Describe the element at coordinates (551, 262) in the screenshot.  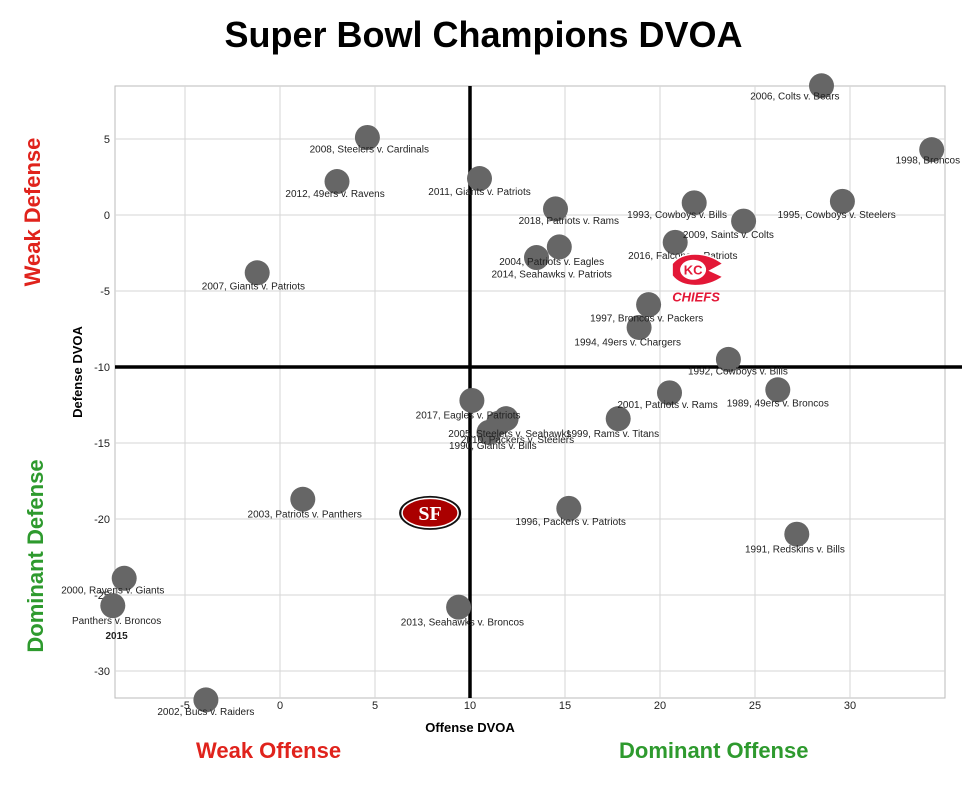
I see `point-label: 2004, Patriots v. Eagles` at that location.